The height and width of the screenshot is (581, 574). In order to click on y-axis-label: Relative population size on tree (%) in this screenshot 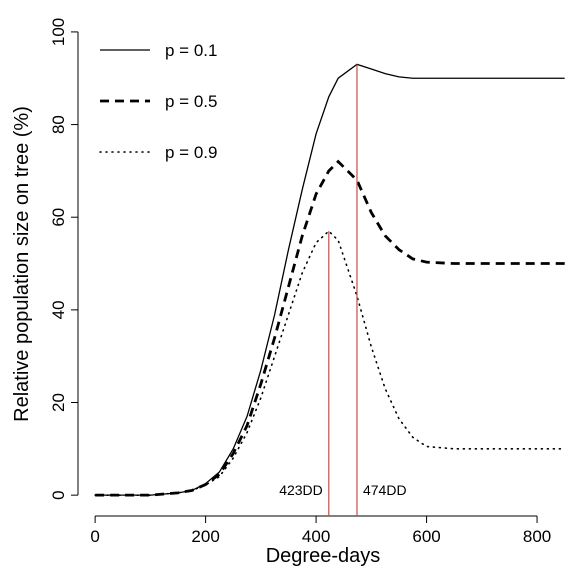, I will do `click(22, 264)`.